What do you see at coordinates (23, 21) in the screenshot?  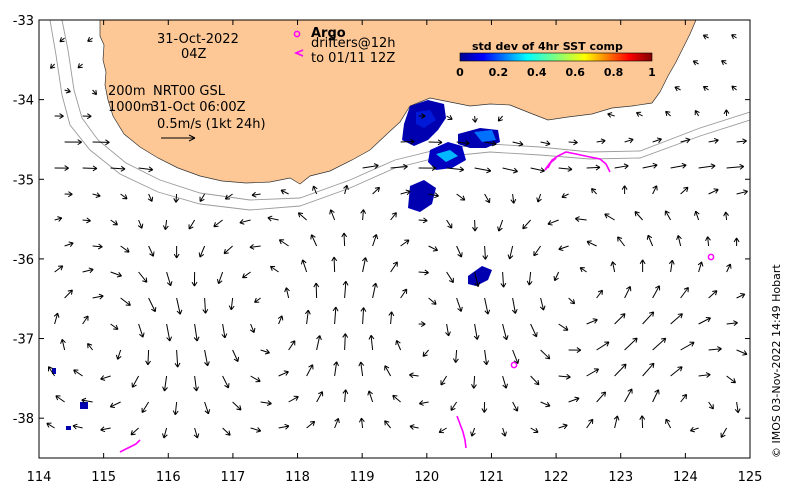 I see `y-tick-label: -33` at bounding box center [23, 21].